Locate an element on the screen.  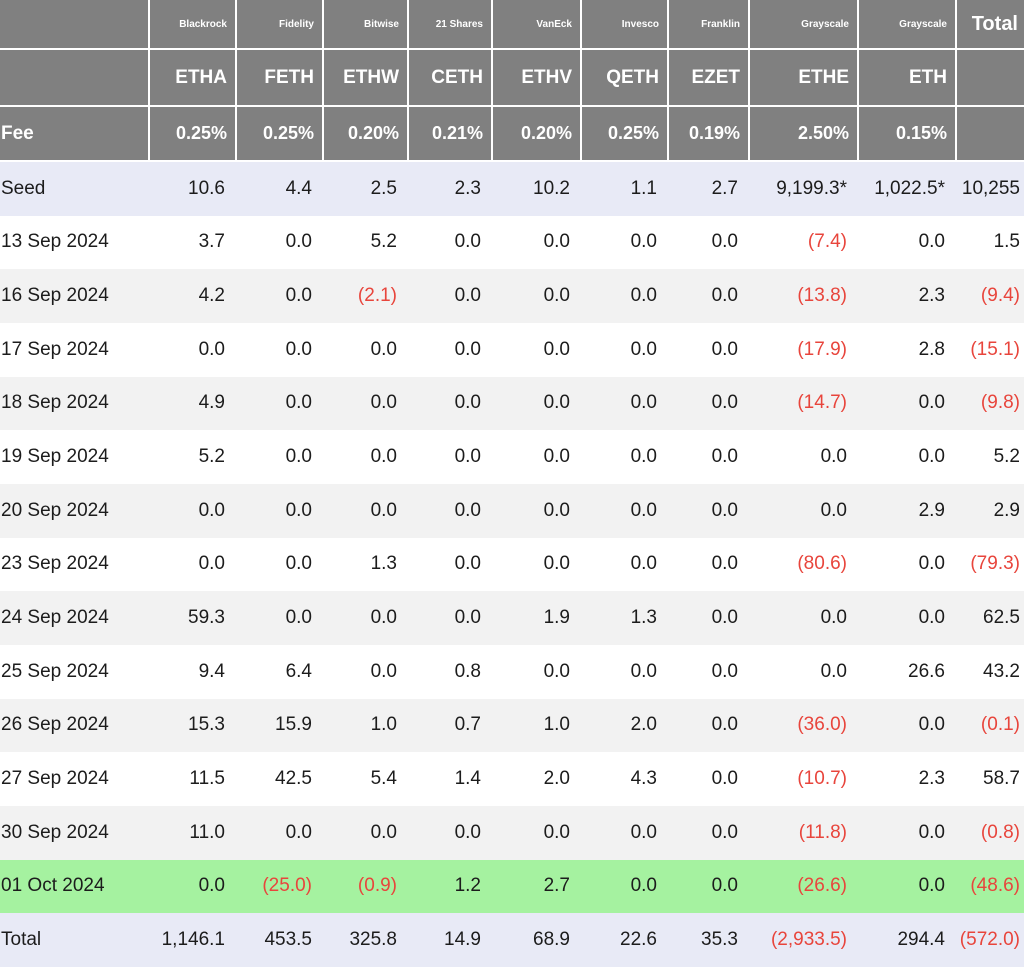
flow-value-ethe: (36.0) is located at coordinates (802, 725).